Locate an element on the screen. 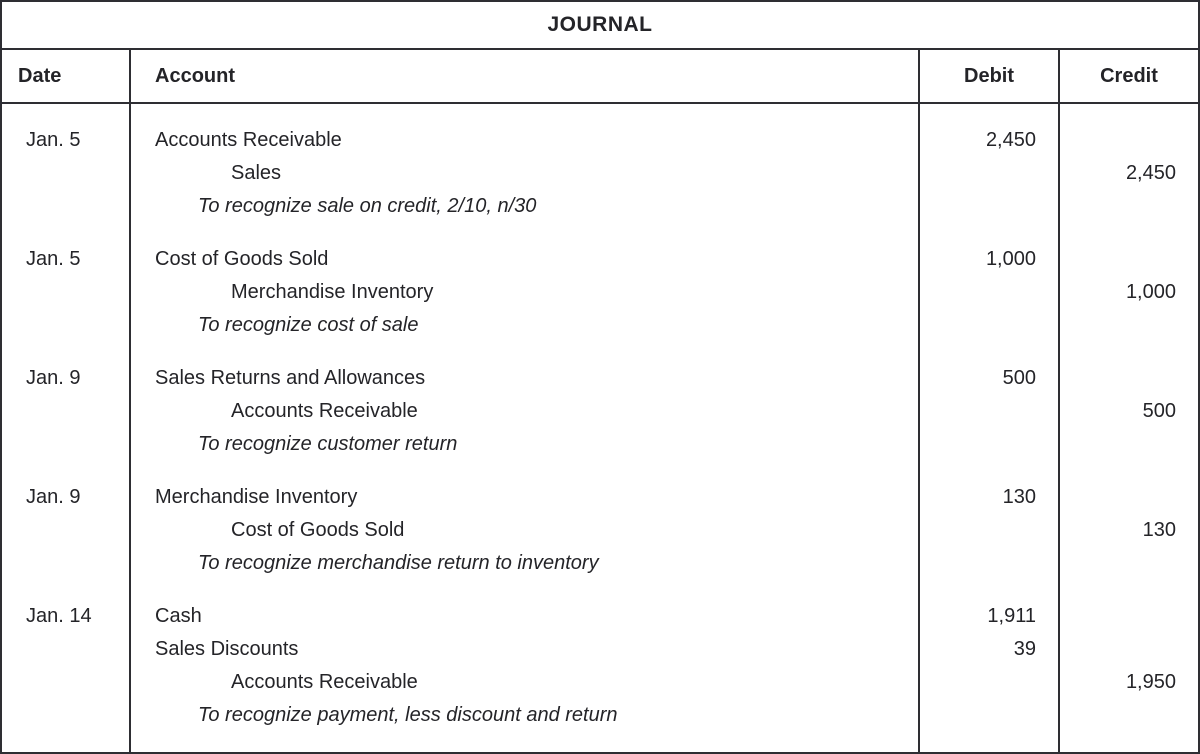 The height and width of the screenshot is (754, 1200). entry-credit-cell: 1,950 is located at coordinates (1129, 676).